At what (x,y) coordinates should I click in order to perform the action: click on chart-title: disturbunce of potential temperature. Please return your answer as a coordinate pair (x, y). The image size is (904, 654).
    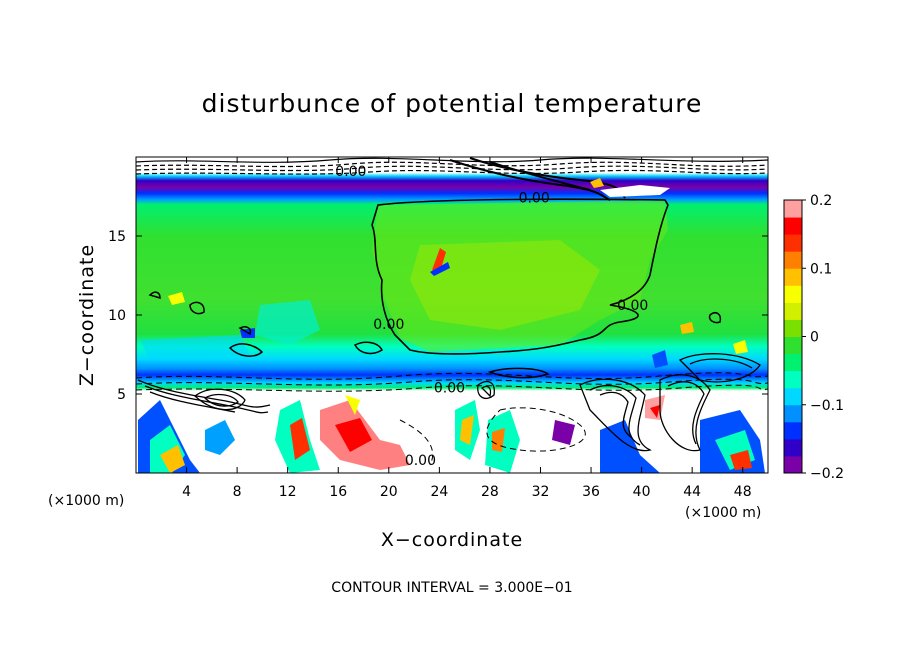
    Looking at the image, I should click on (452, 103).